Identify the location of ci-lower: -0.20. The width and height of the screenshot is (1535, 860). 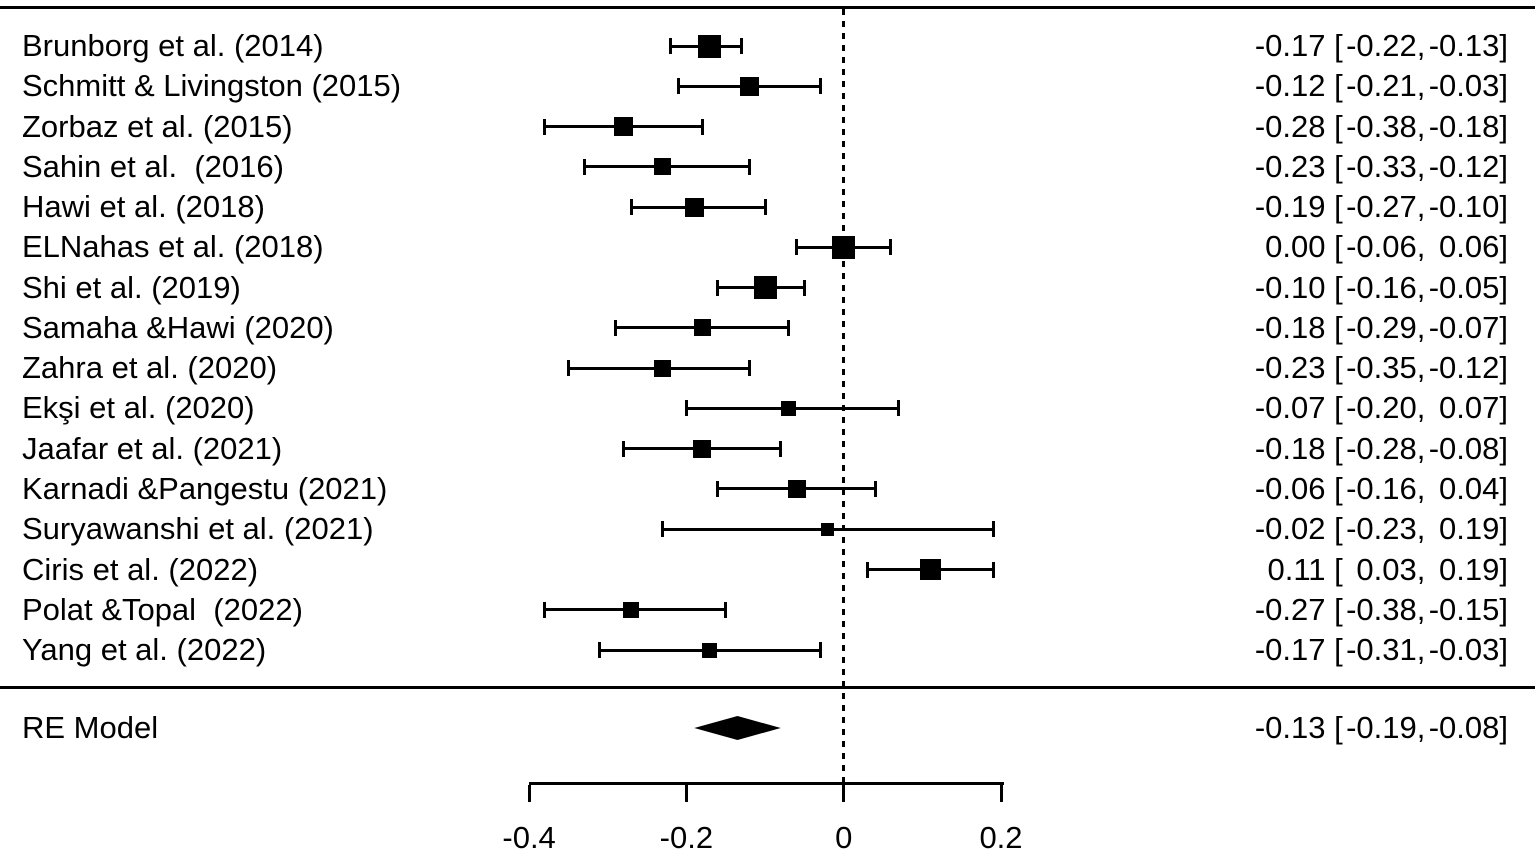
(1381, 408).